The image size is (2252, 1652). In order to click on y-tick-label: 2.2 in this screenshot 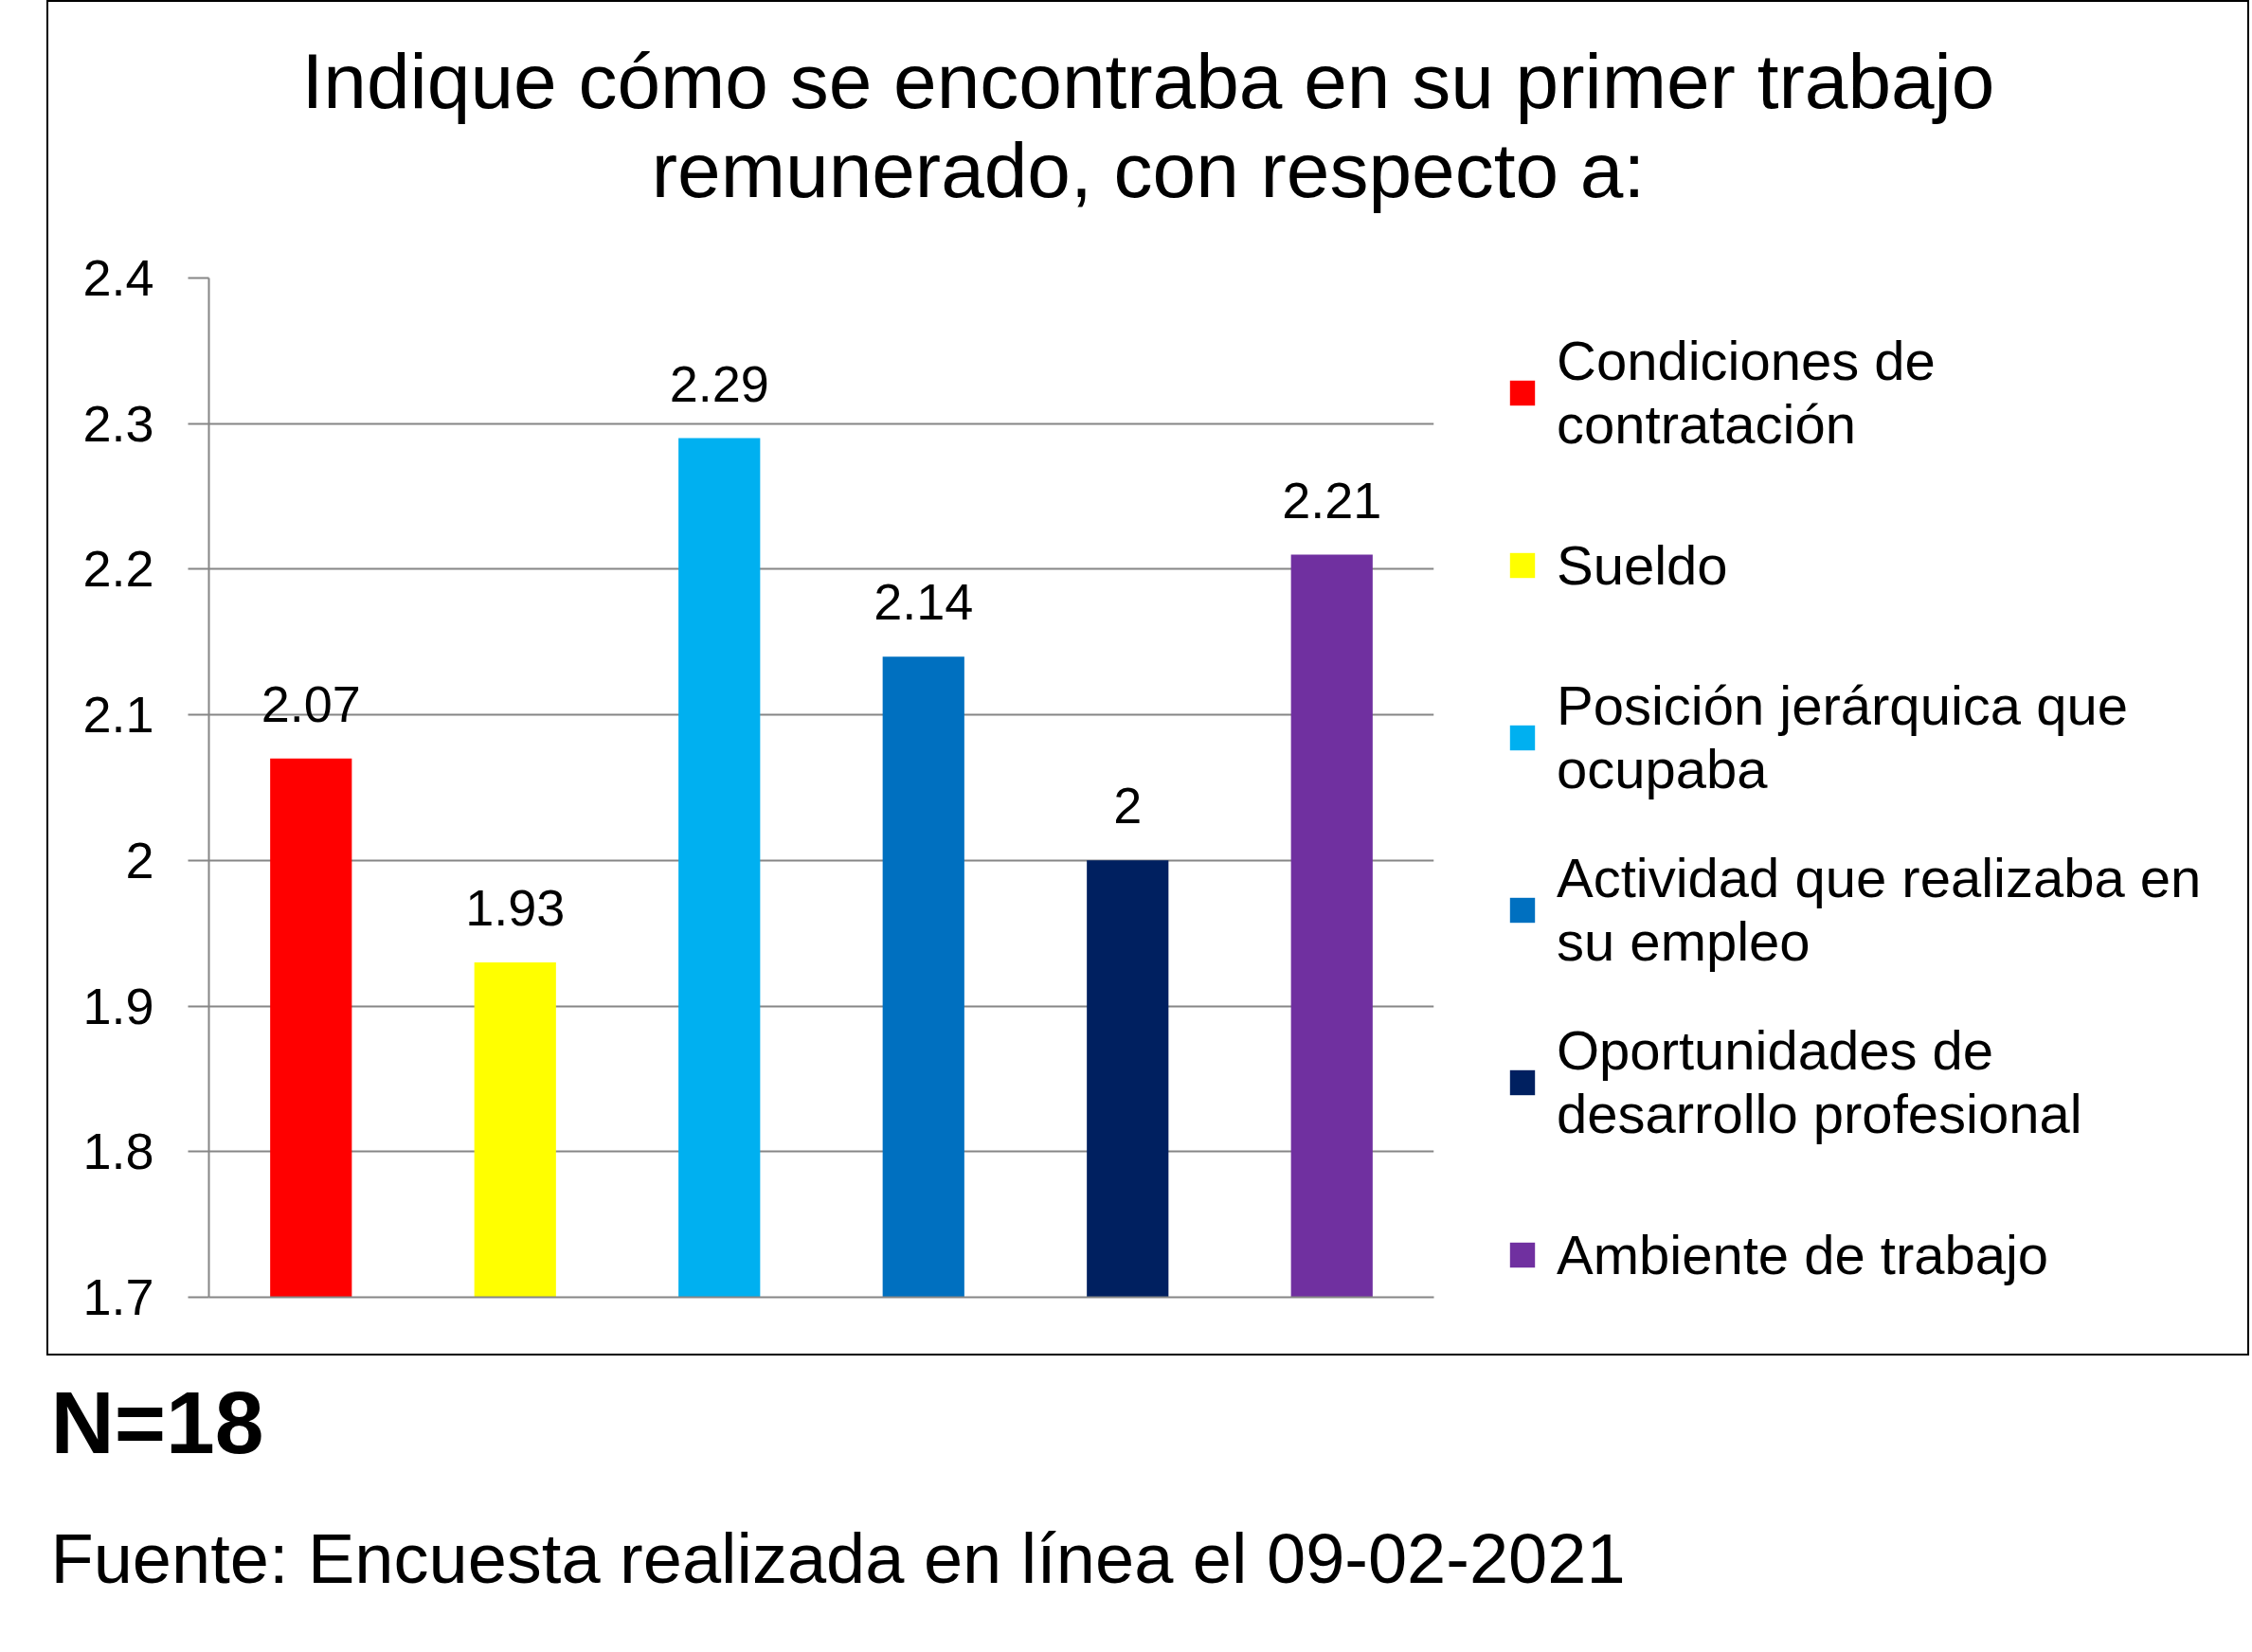, I will do `click(118, 569)`.